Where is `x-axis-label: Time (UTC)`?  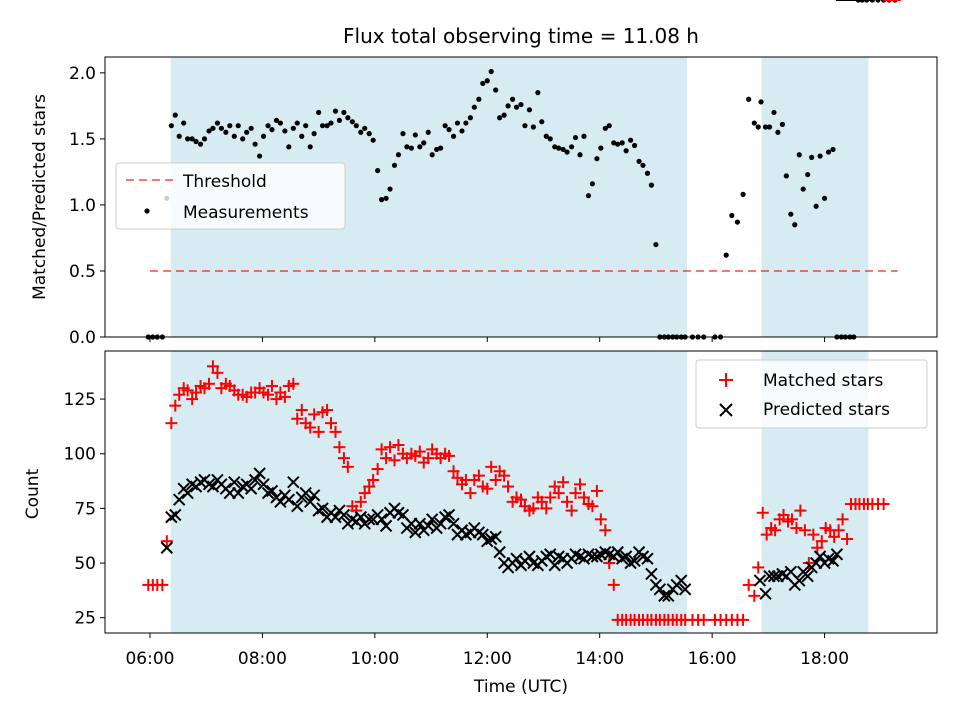
x-axis-label: Time (UTC) is located at coordinates (520, 687).